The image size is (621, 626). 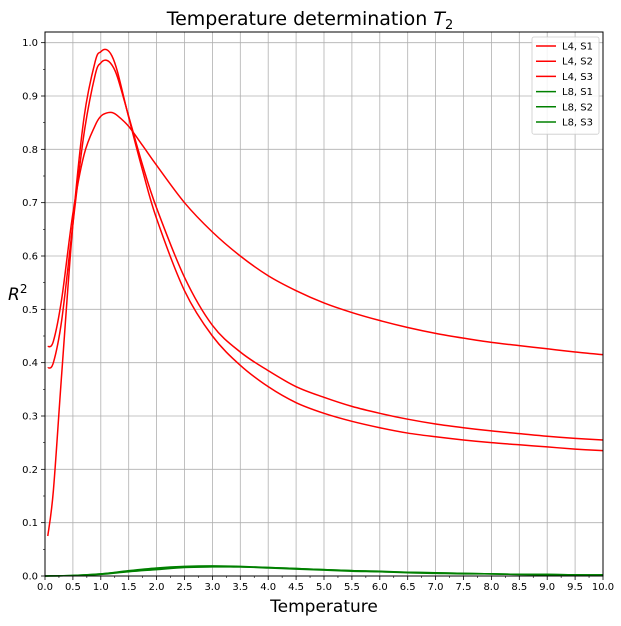 I want to click on x-tick-label: 9.0, so click(x=547, y=587).